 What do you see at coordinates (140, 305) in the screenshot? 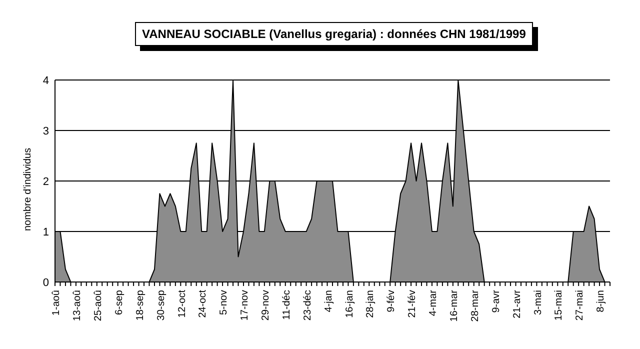
I see `x-tick-label: 18-sep` at bounding box center [140, 305].